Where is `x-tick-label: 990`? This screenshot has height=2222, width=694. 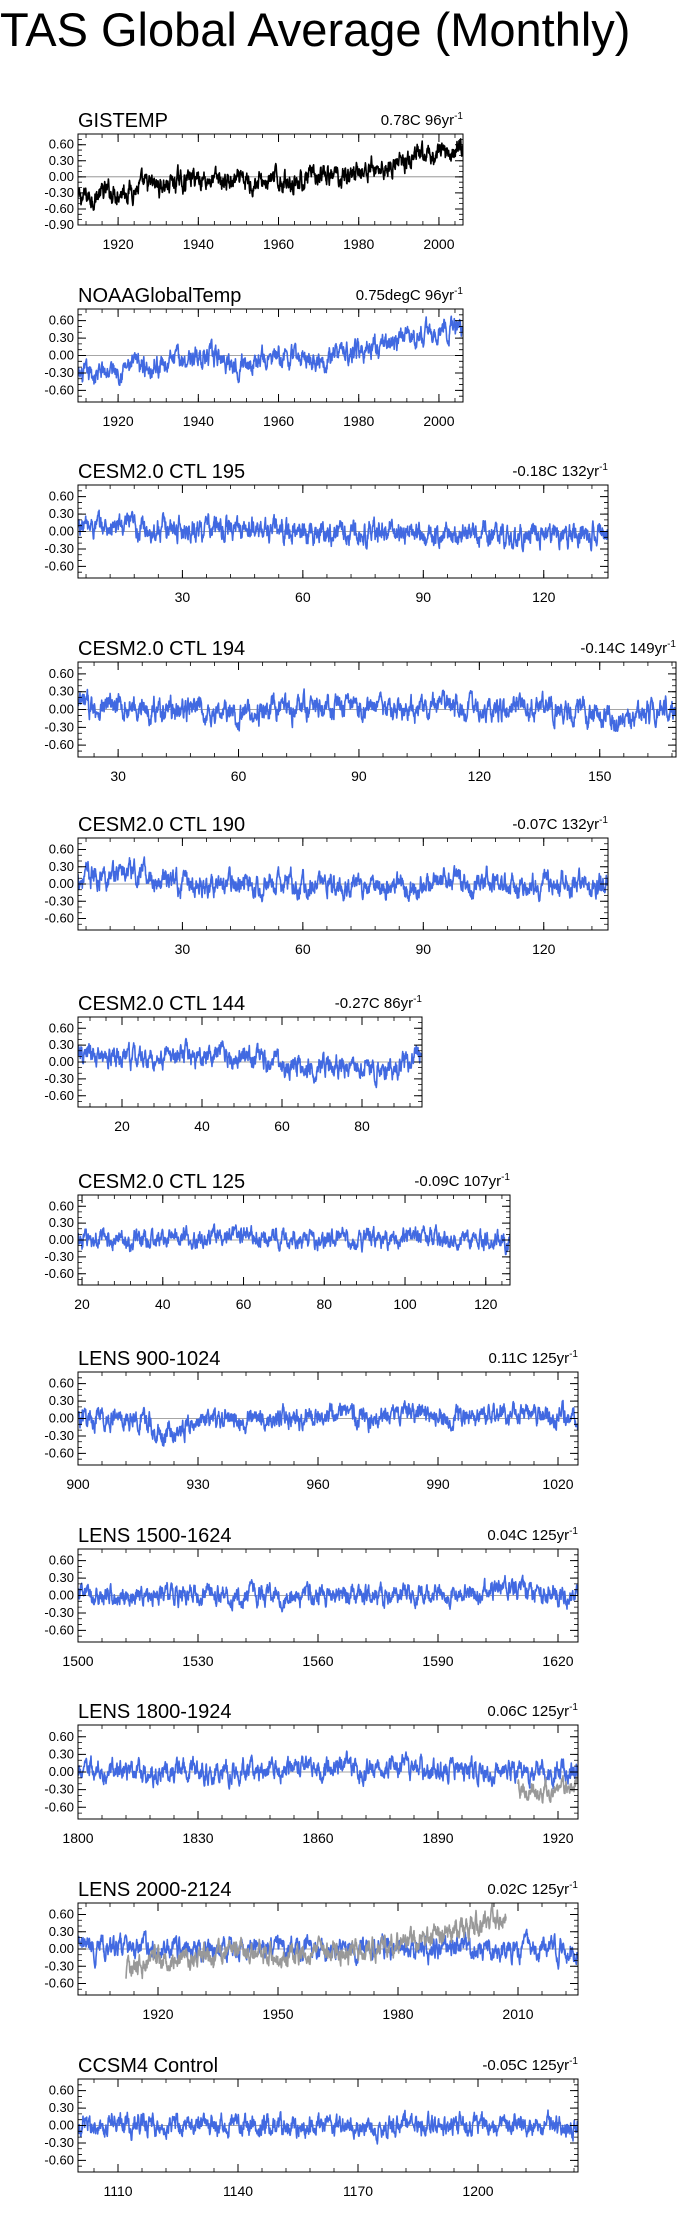
x-tick-label: 990 is located at coordinates (438, 1484).